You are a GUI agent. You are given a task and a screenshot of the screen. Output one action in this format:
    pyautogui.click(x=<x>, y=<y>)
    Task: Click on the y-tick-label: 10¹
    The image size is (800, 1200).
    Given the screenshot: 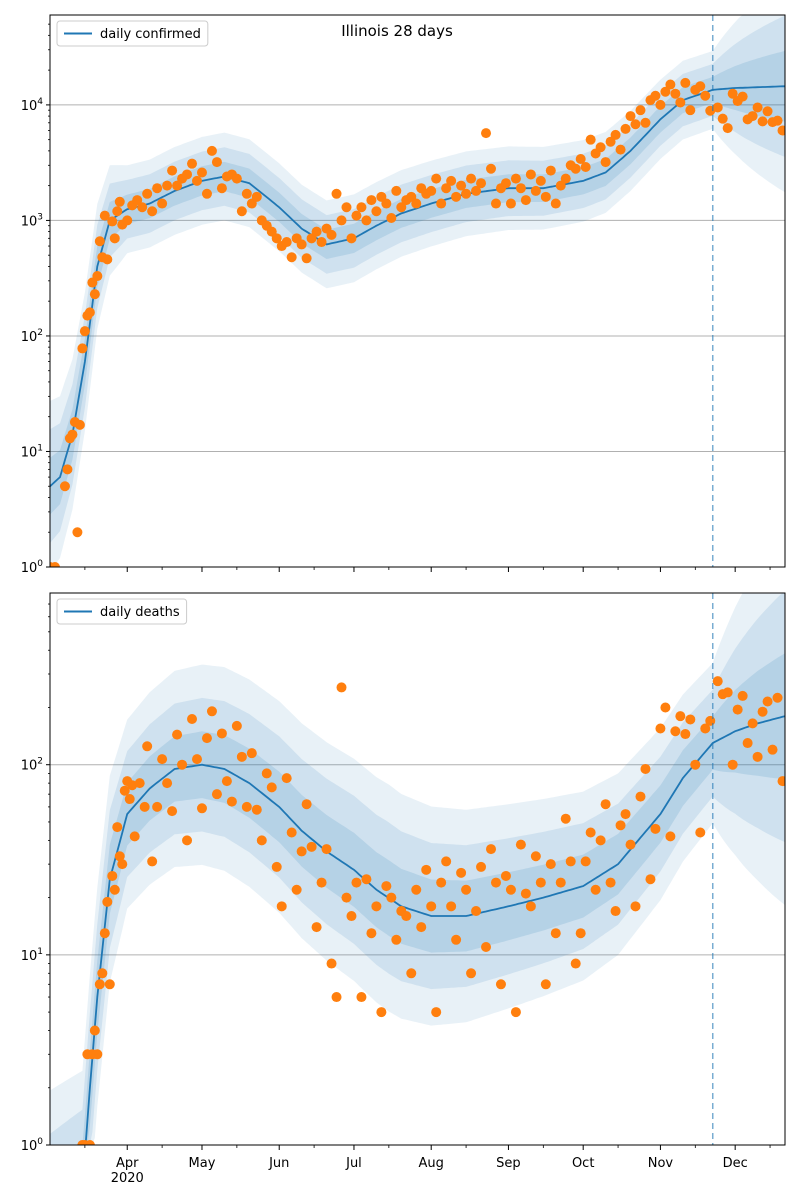 What is the action you would take?
    pyautogui.click(x=32, y=451)
    